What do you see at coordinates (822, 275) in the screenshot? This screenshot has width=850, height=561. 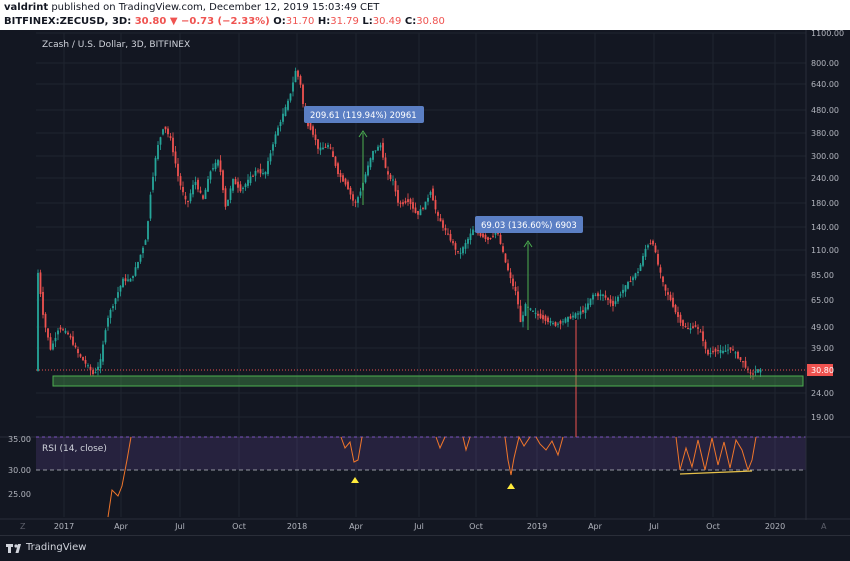 I see `price-tick-label: 85.00` at bounding box center [822, 275].